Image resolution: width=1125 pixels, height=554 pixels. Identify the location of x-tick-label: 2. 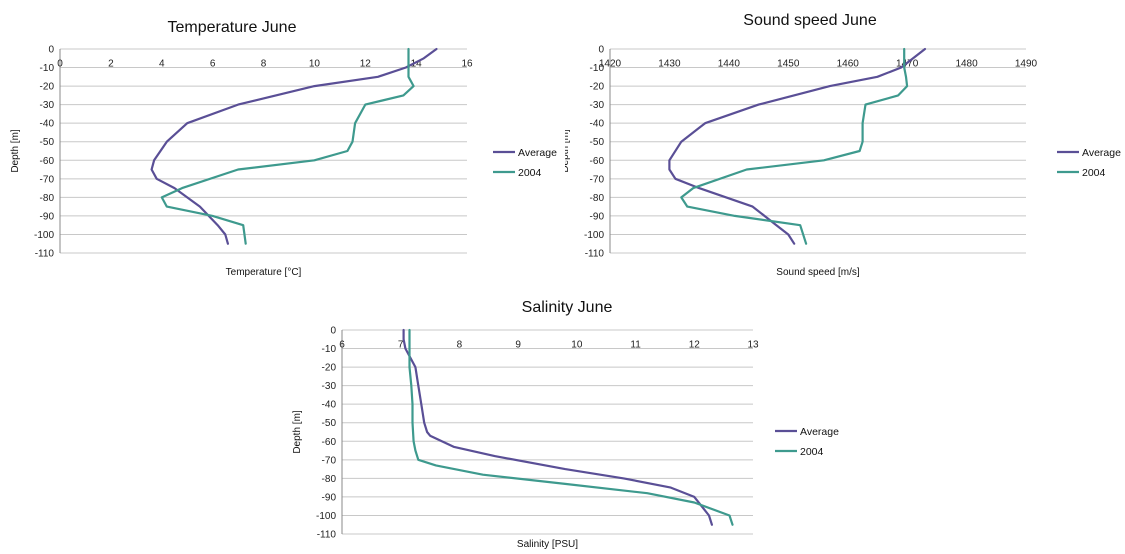
(111, 64).